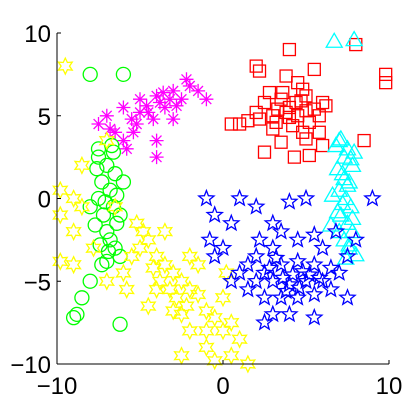  Describe the element at coordinates (57, 386) in the screenshot. I see `x-tick-label: −10` at that location.